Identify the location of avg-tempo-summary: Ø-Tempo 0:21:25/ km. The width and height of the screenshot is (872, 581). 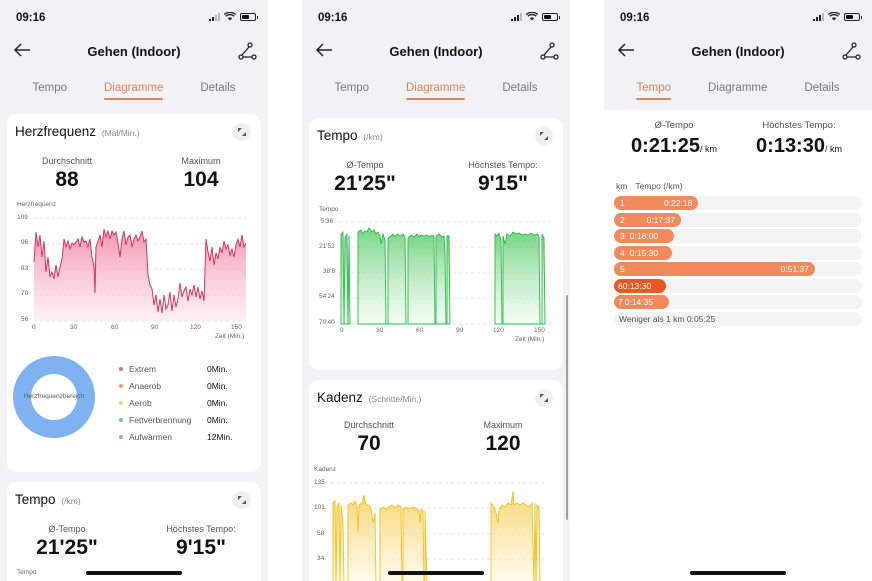
(674, 138).